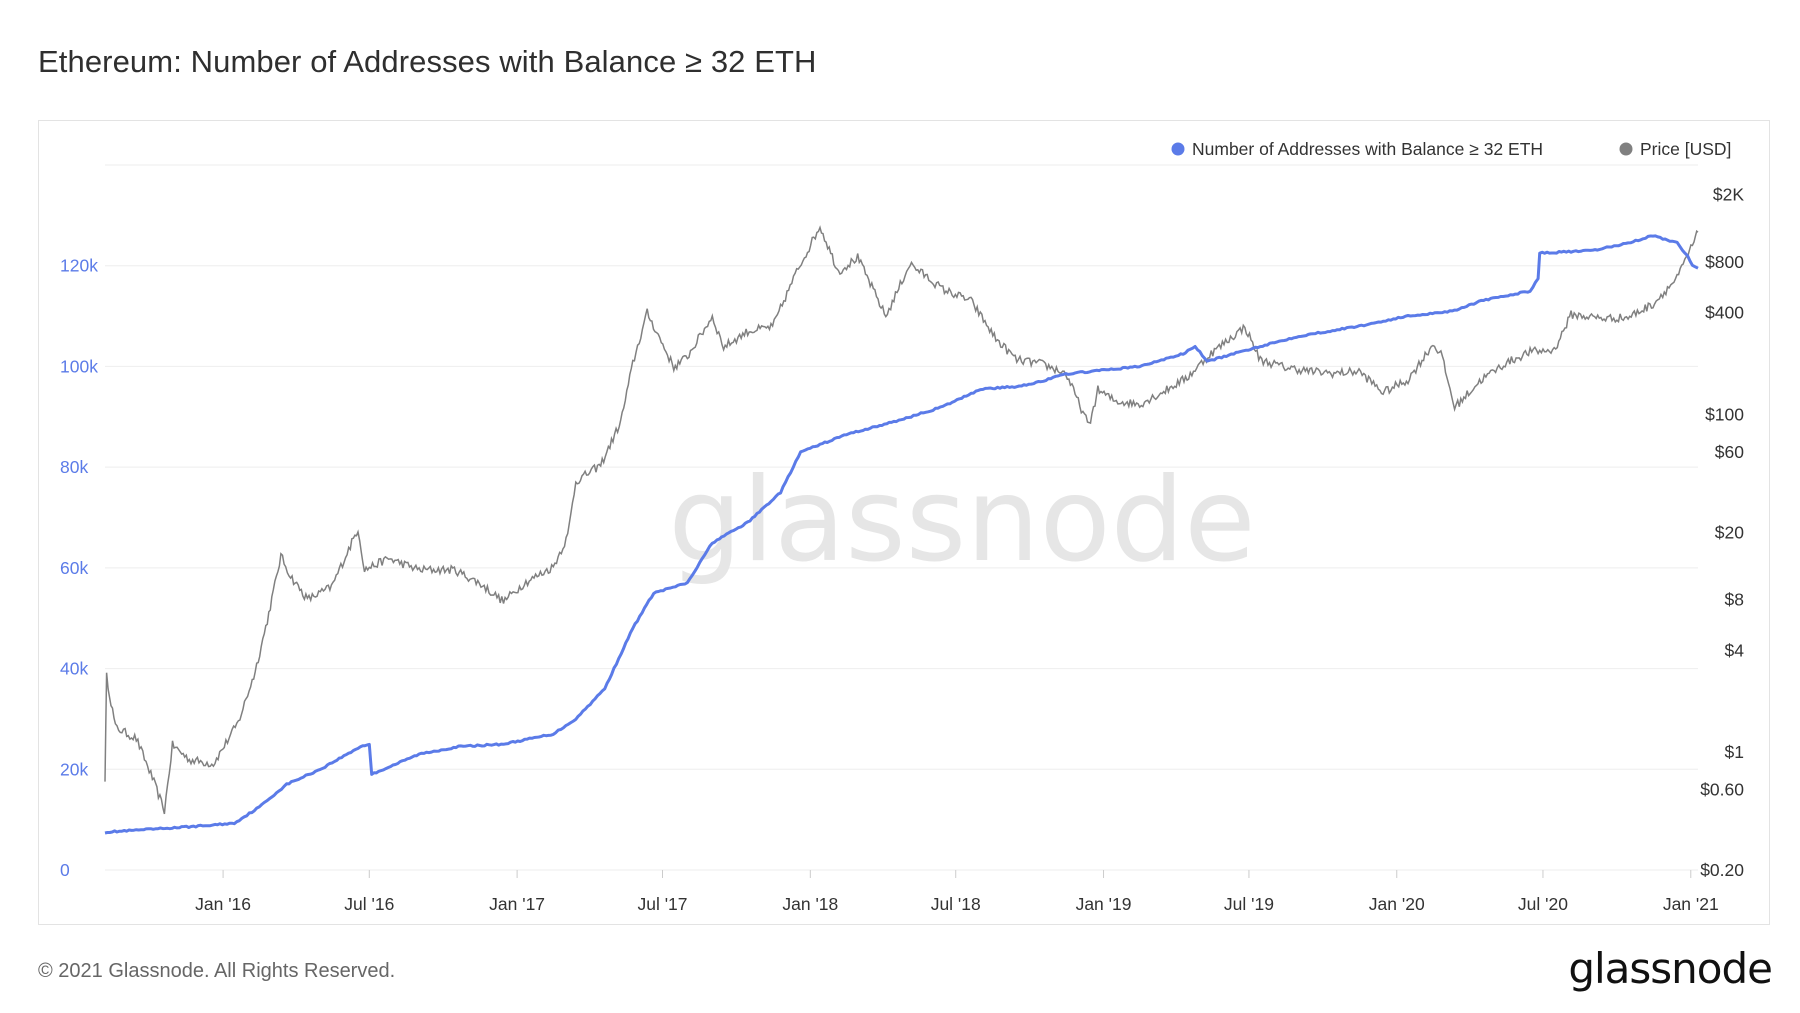 This screenshot has height=1013, width=1800. What do you see at coordinates (1728, 195) in the screenshot?
I see `right-tick-label: $2K` at bounding box center [1728, 195].